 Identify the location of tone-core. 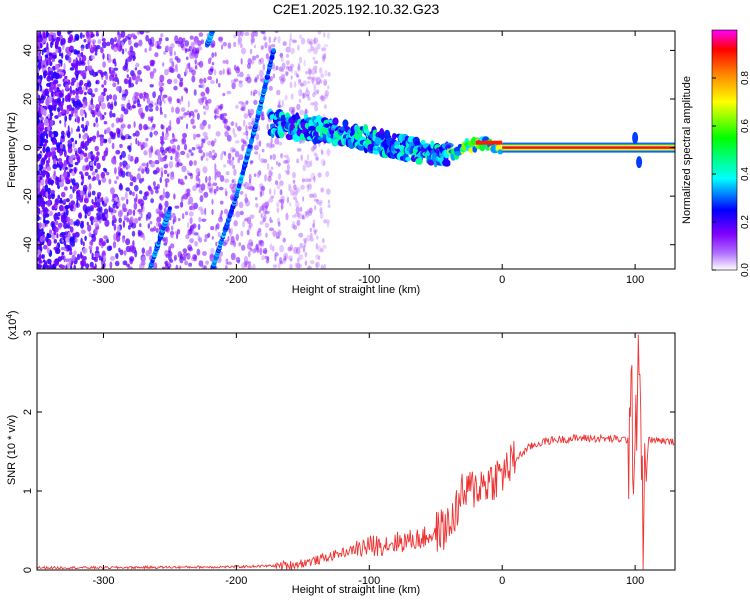
(588, 147).